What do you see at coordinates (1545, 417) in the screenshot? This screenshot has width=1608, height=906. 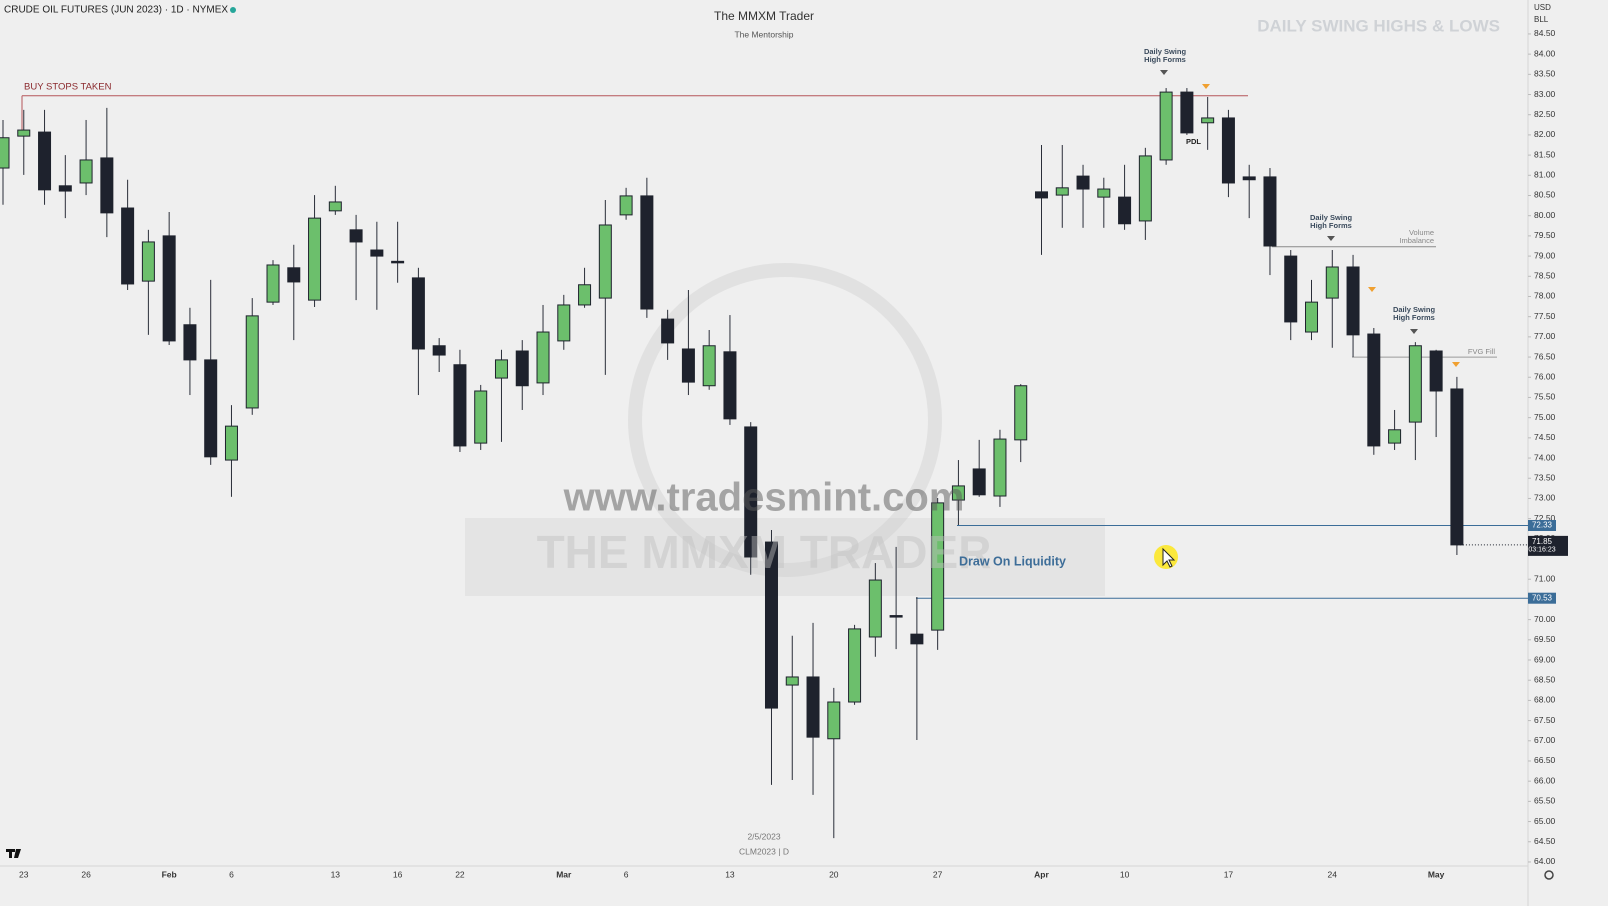 I see `y-tick-label: 75.00` at bounding box center [1545, 417].